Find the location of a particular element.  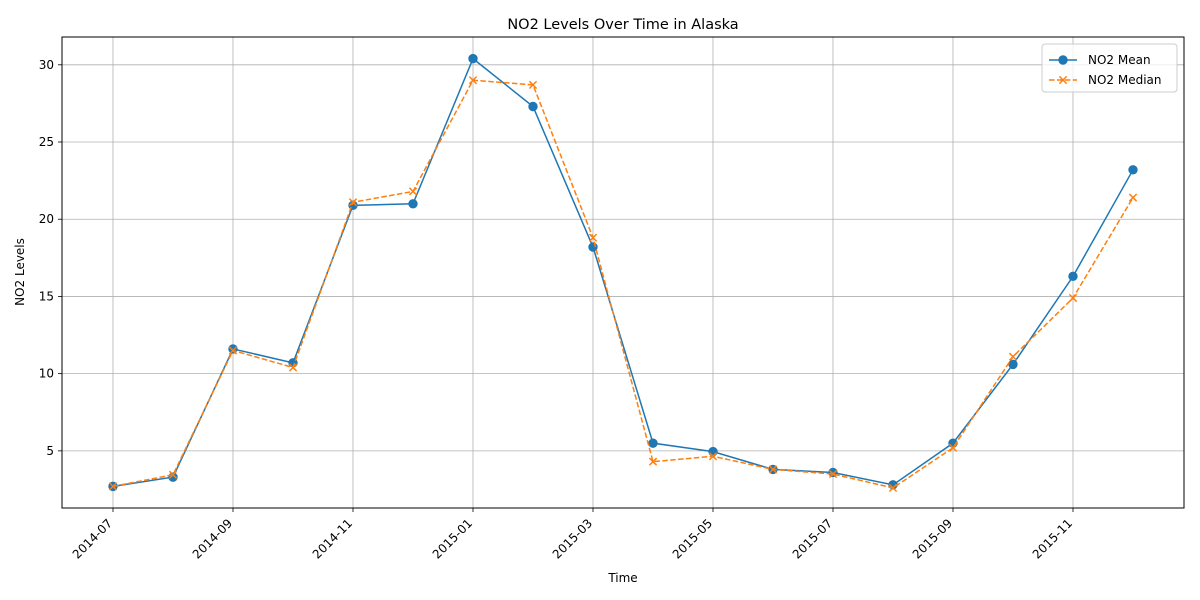

legend-label: NO2 Median is located at coordinates (1125, 80).